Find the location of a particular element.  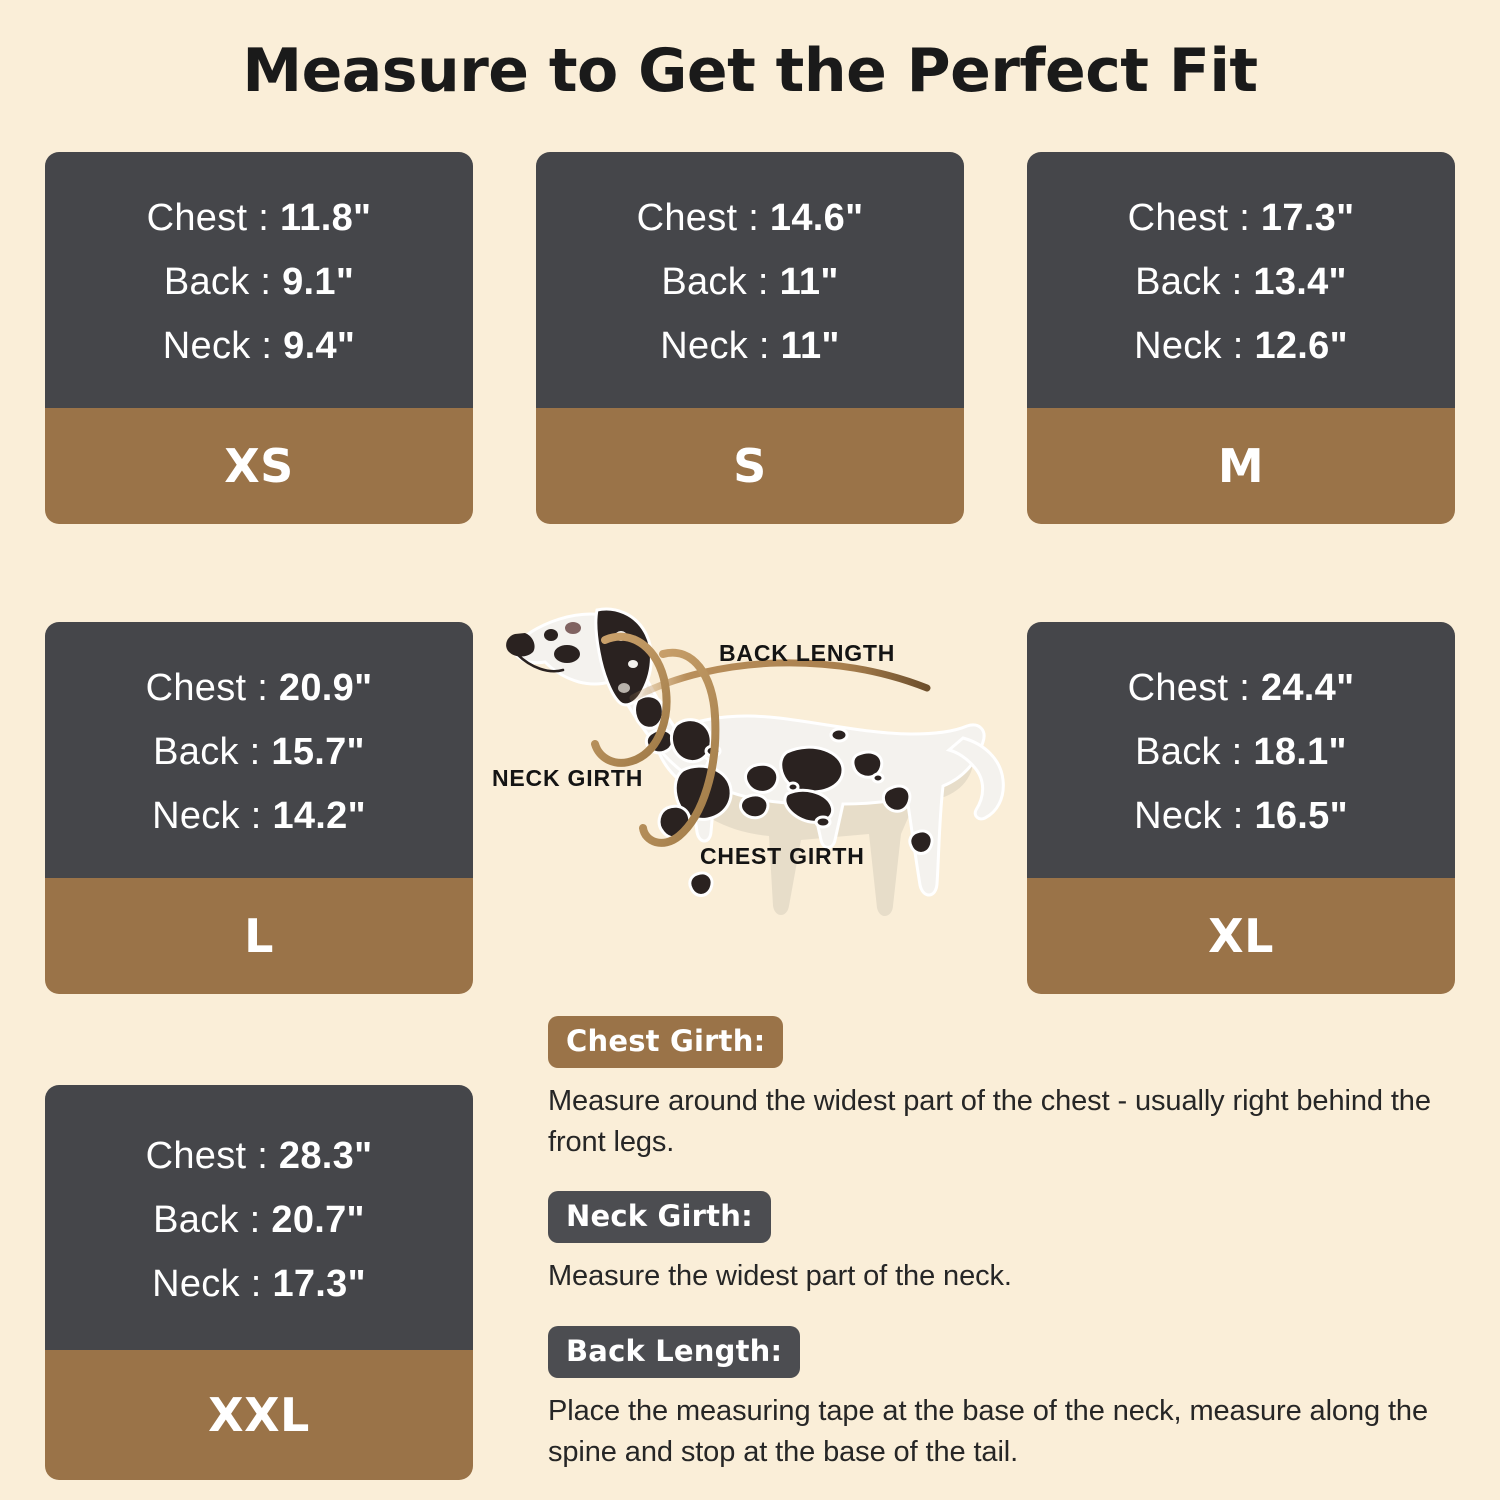

spec-back-value: 15.7" is located at coordinates (318, 752).